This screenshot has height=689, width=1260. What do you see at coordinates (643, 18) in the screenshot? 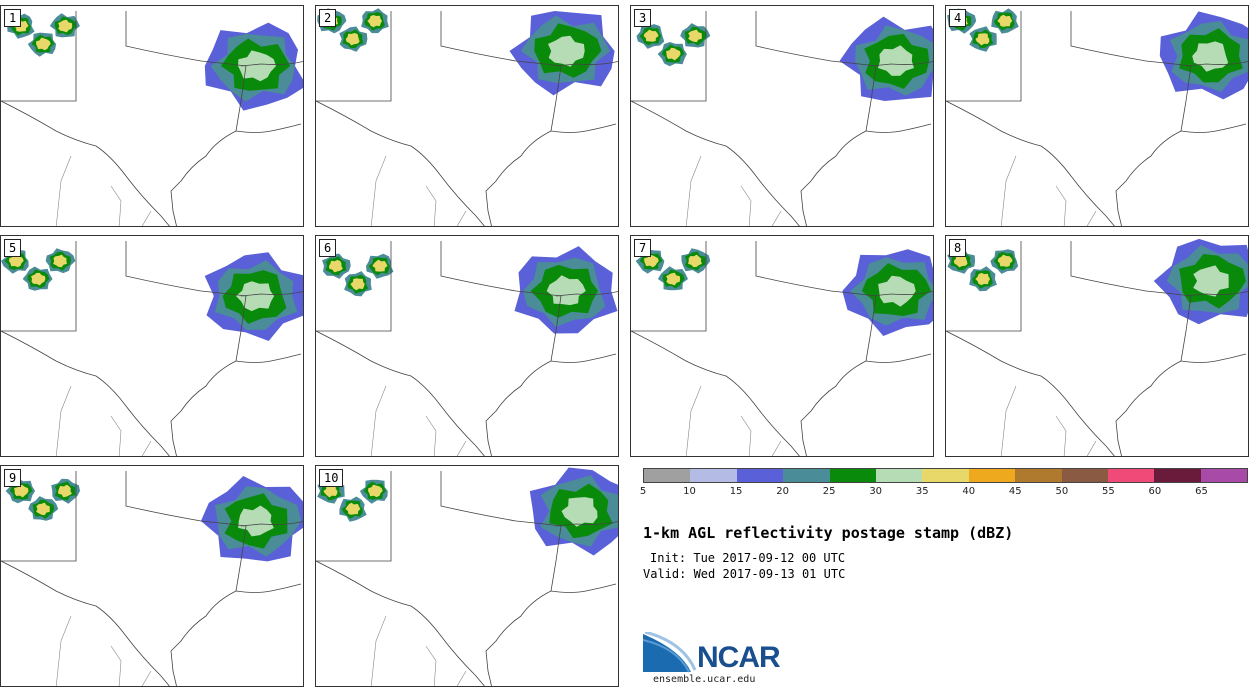
I see `member-label-3: 3` at bounding box center [643, 18].